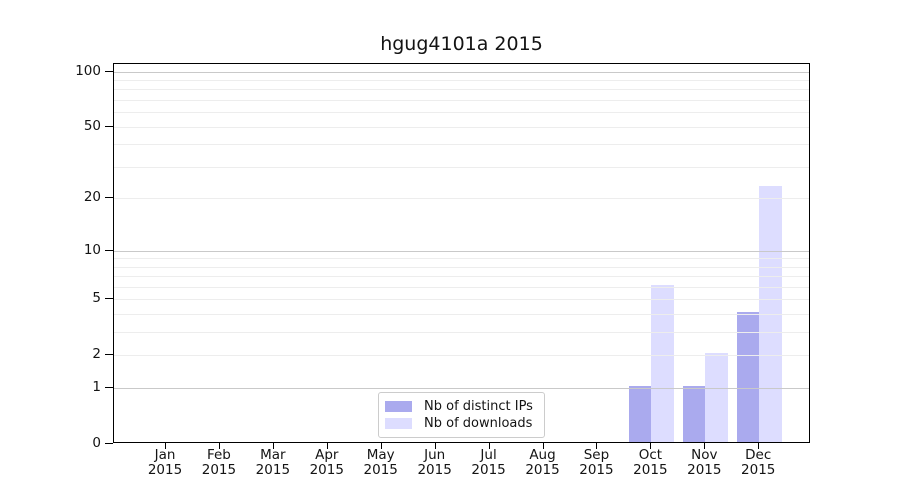 This screenshot has width=900, height=500. I want to click on y-tick-label: 50, so click(92, 125).